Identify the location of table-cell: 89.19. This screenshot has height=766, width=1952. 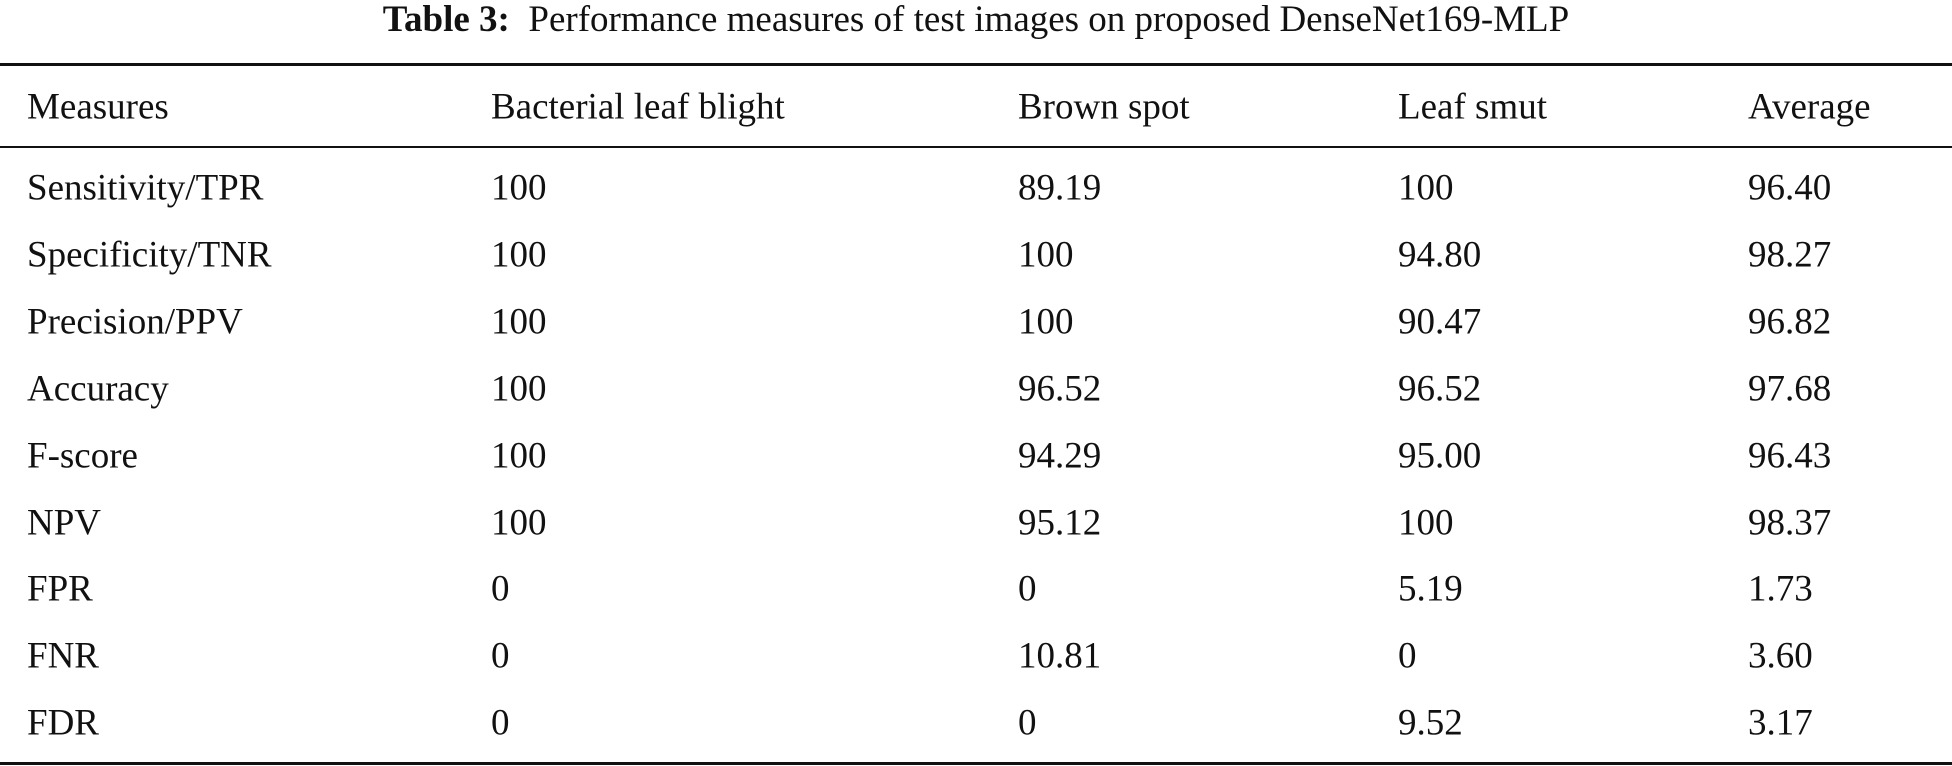
(1060, 188).